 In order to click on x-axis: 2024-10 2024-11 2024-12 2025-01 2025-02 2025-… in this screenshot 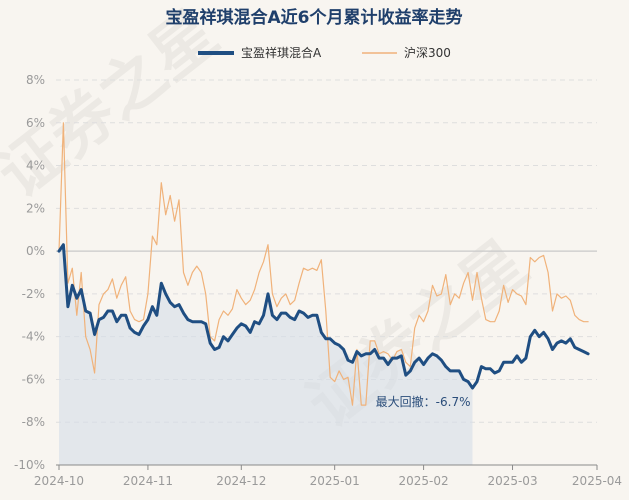, I will do `click(328, 476)`.